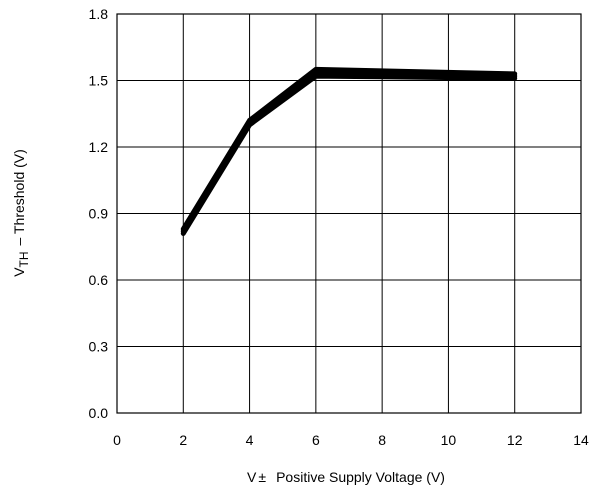 This screenshot has width=593, height=490. What do you see at coordinates (262, 477) in the screenshot?
I see `x-axis-label-symbol: ±` at bounding box center [262, 477].